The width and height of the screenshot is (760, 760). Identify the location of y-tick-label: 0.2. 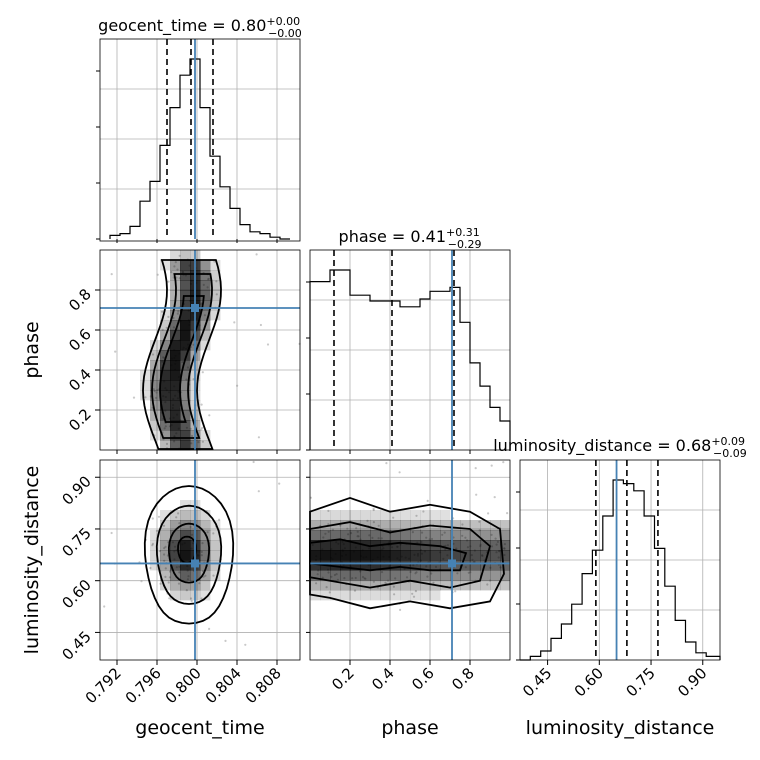
(80, 420).